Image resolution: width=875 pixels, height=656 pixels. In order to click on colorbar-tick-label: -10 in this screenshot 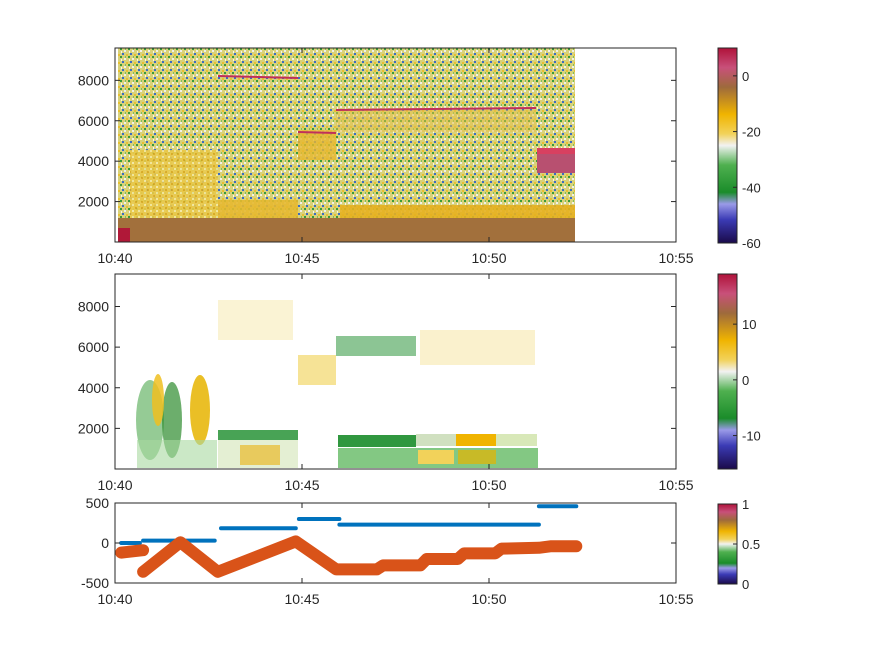, I will do `click(751, 436)`.